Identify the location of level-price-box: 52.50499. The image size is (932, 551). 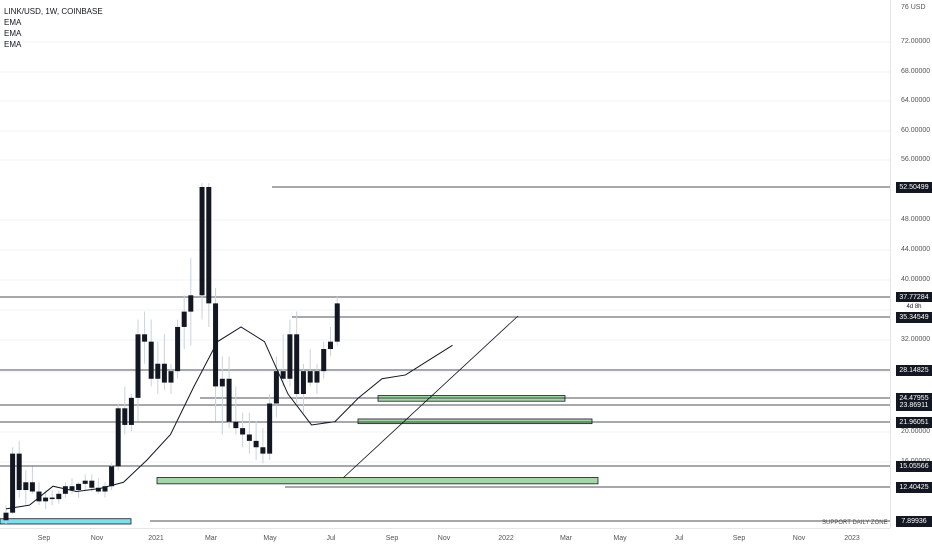
(914, 187).